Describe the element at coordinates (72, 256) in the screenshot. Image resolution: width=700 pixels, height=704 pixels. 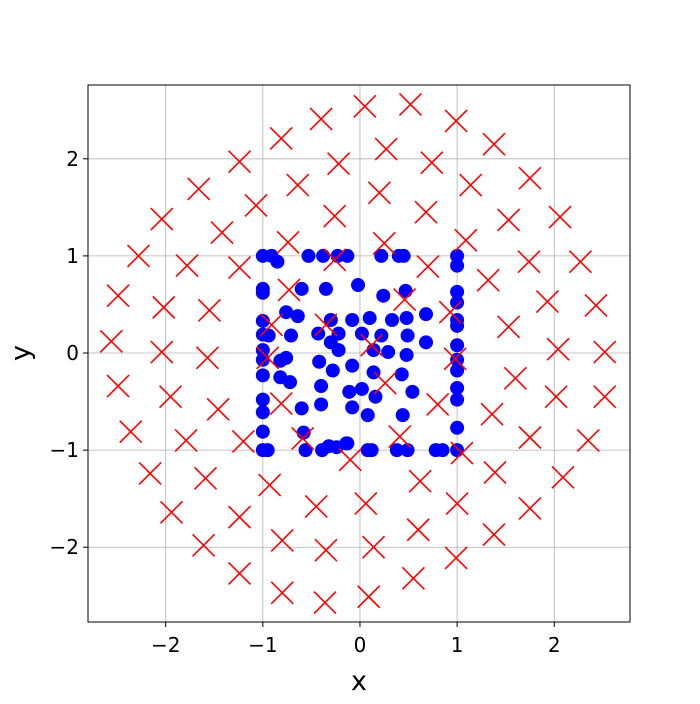
I see `y-tick-label: 1` at that location.